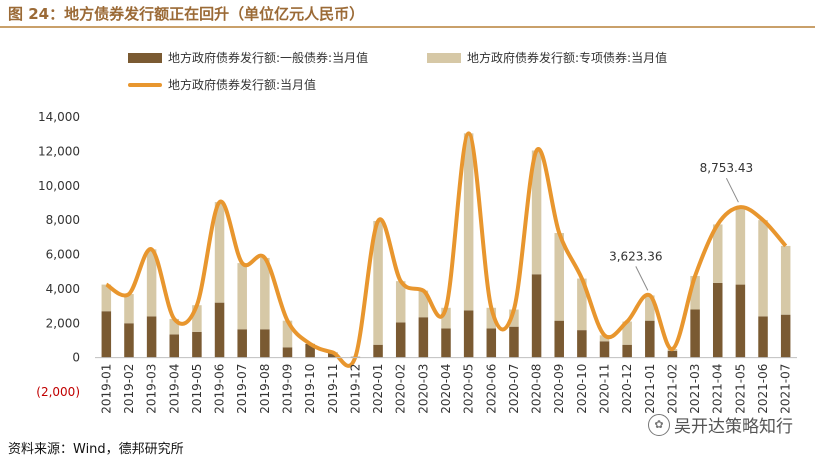 The height and width of the screenshot is (459, 815). What do you see at coordinates (355, 389) in the screenshot?
I see `x-tick-label: 2019-12` at bounding box center [355, 389].